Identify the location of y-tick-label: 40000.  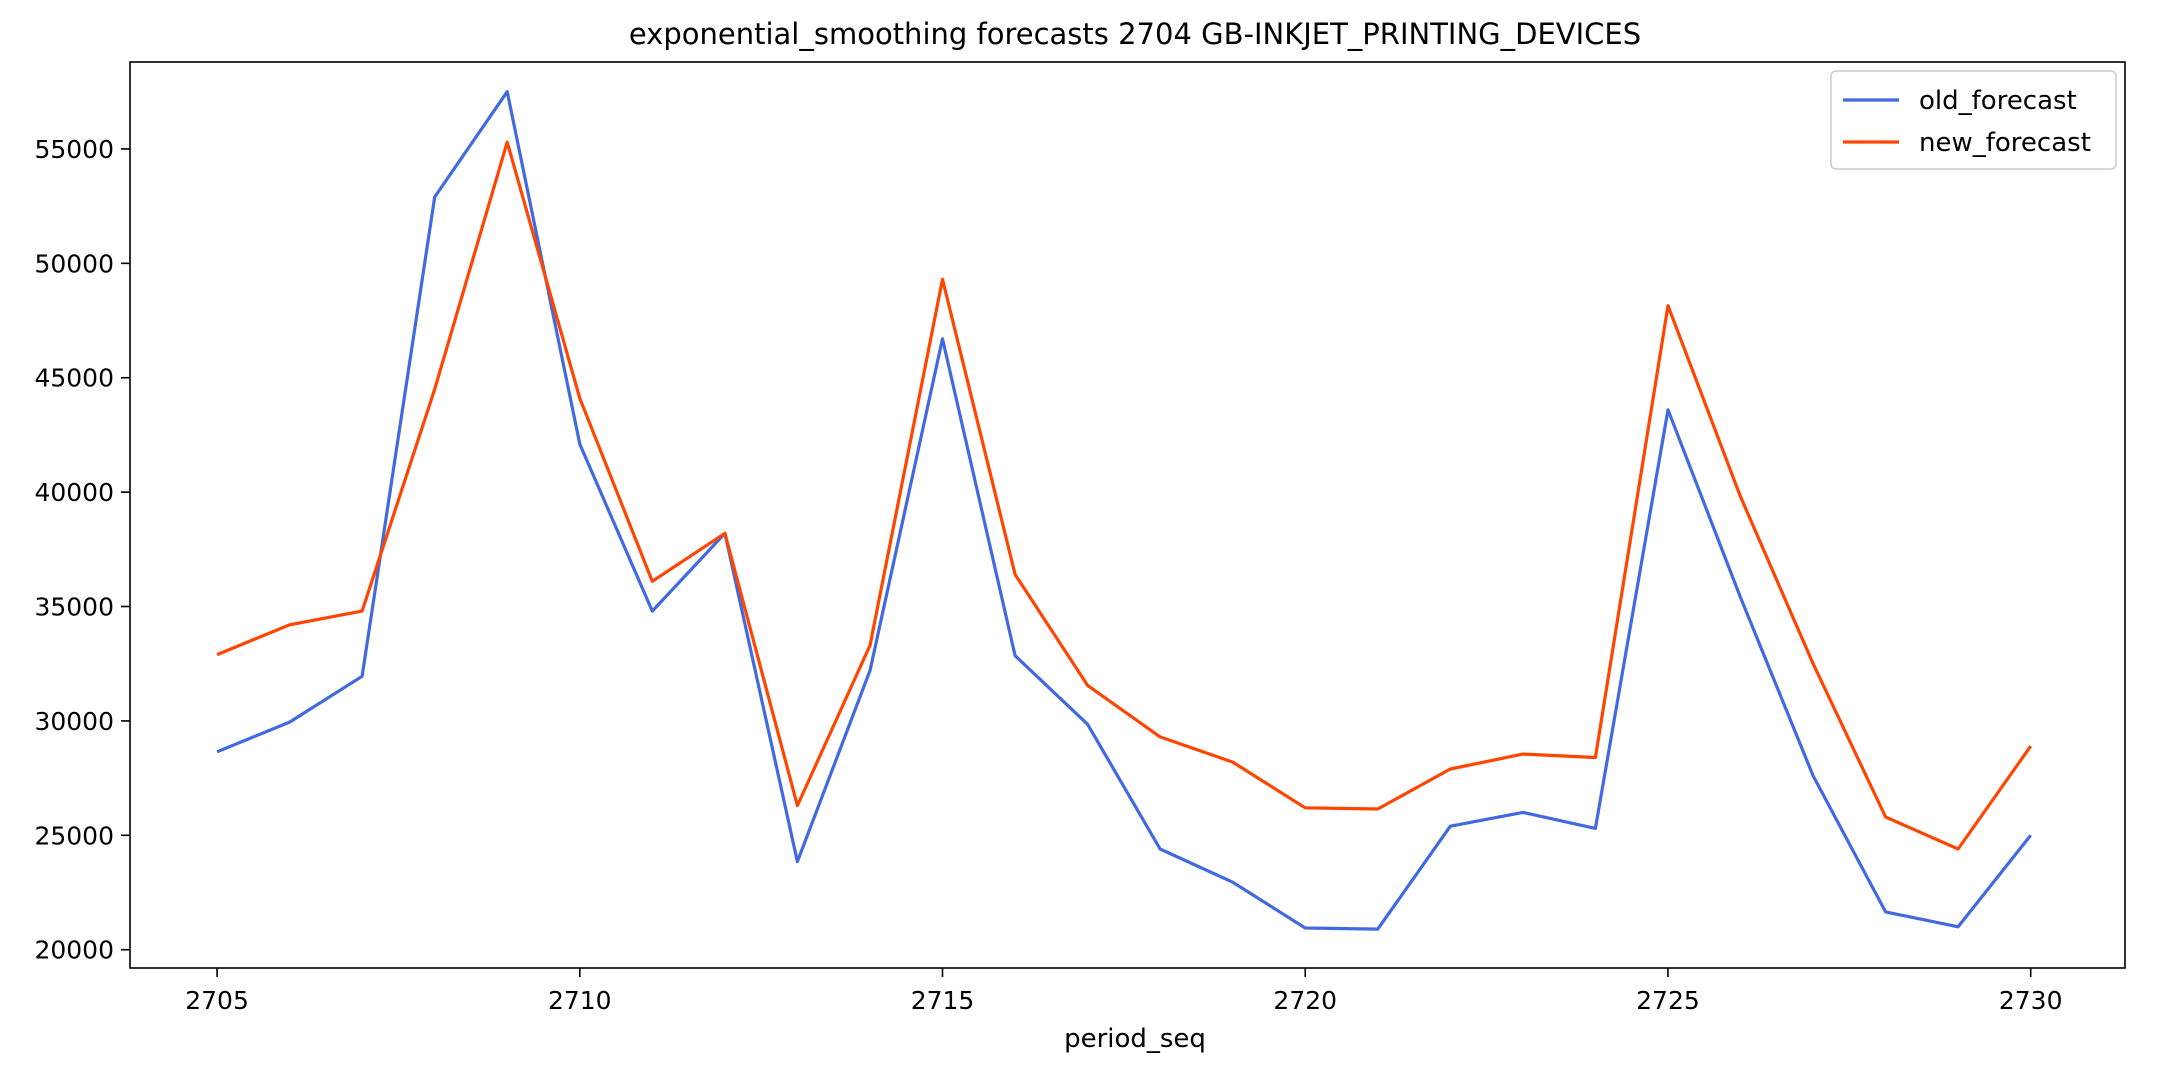
(74, 492).